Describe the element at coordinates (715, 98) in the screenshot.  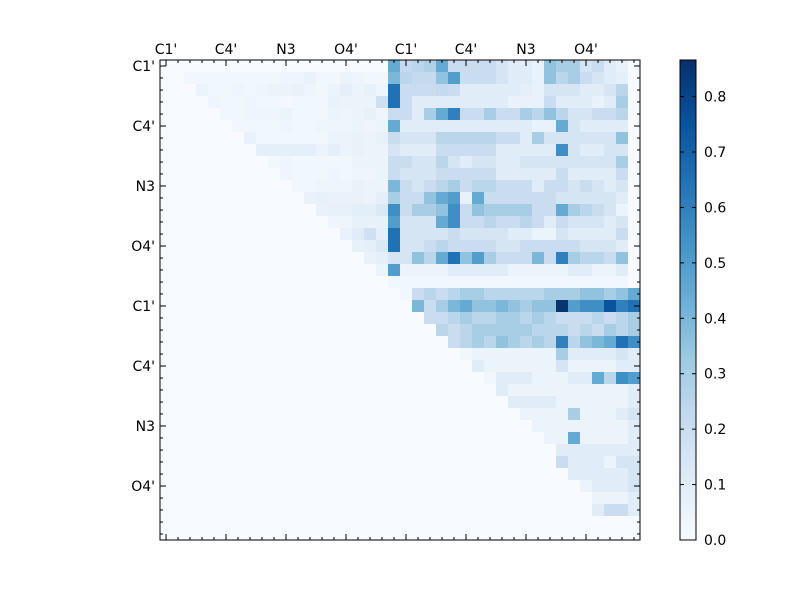
I see `colorbar-tick-label: 0.8` at that location.